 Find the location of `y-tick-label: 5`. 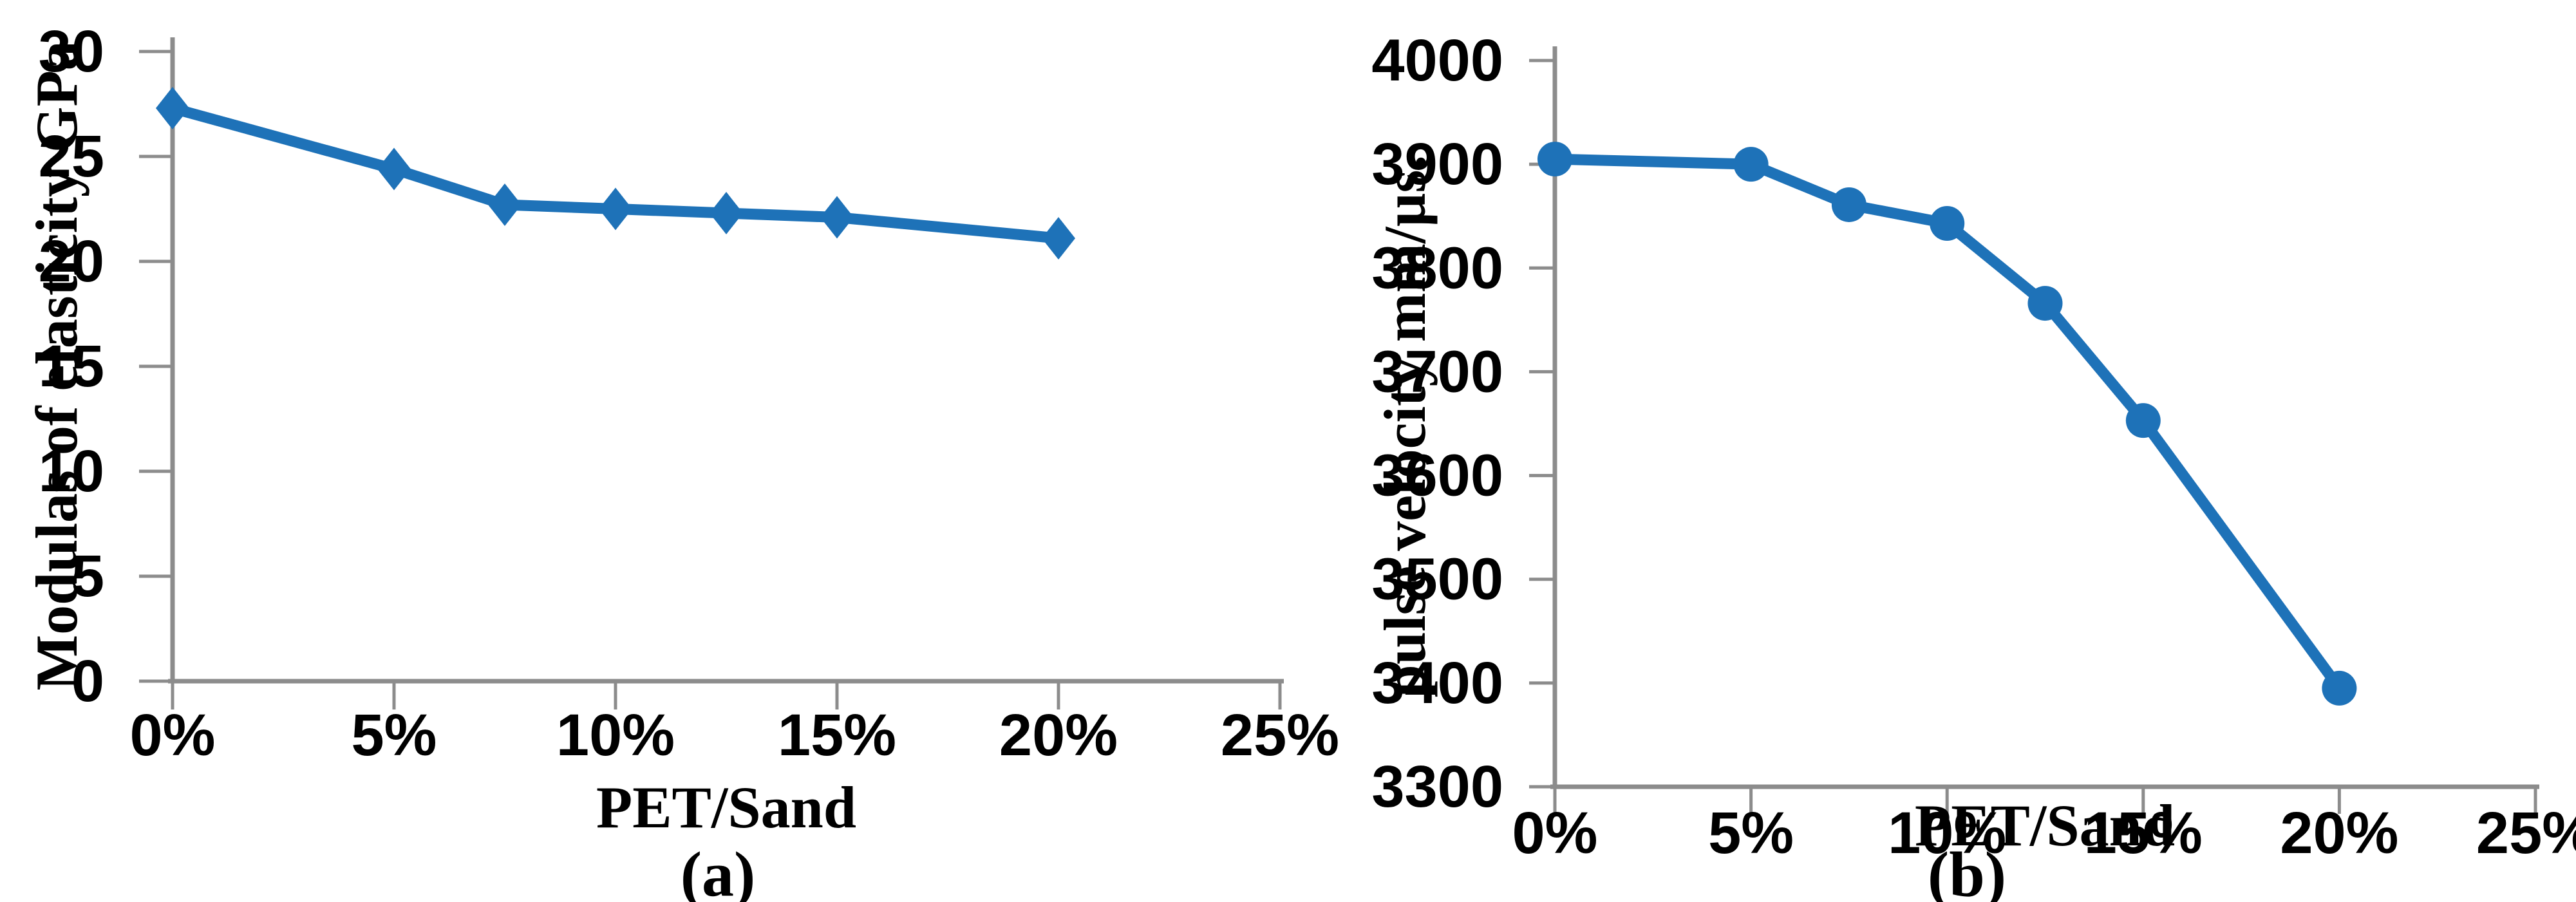

y-tick-label: 5 is located at coordinates (87, 576).